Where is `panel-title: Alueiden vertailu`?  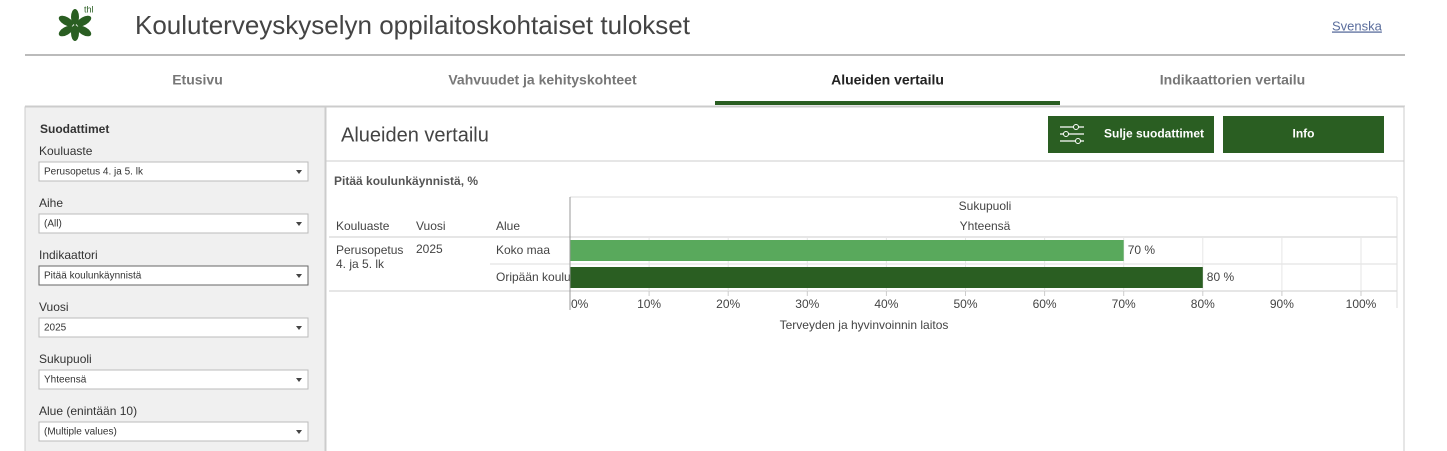 panel-title: Alueiden vertailu is located at coordinates (415, 135).